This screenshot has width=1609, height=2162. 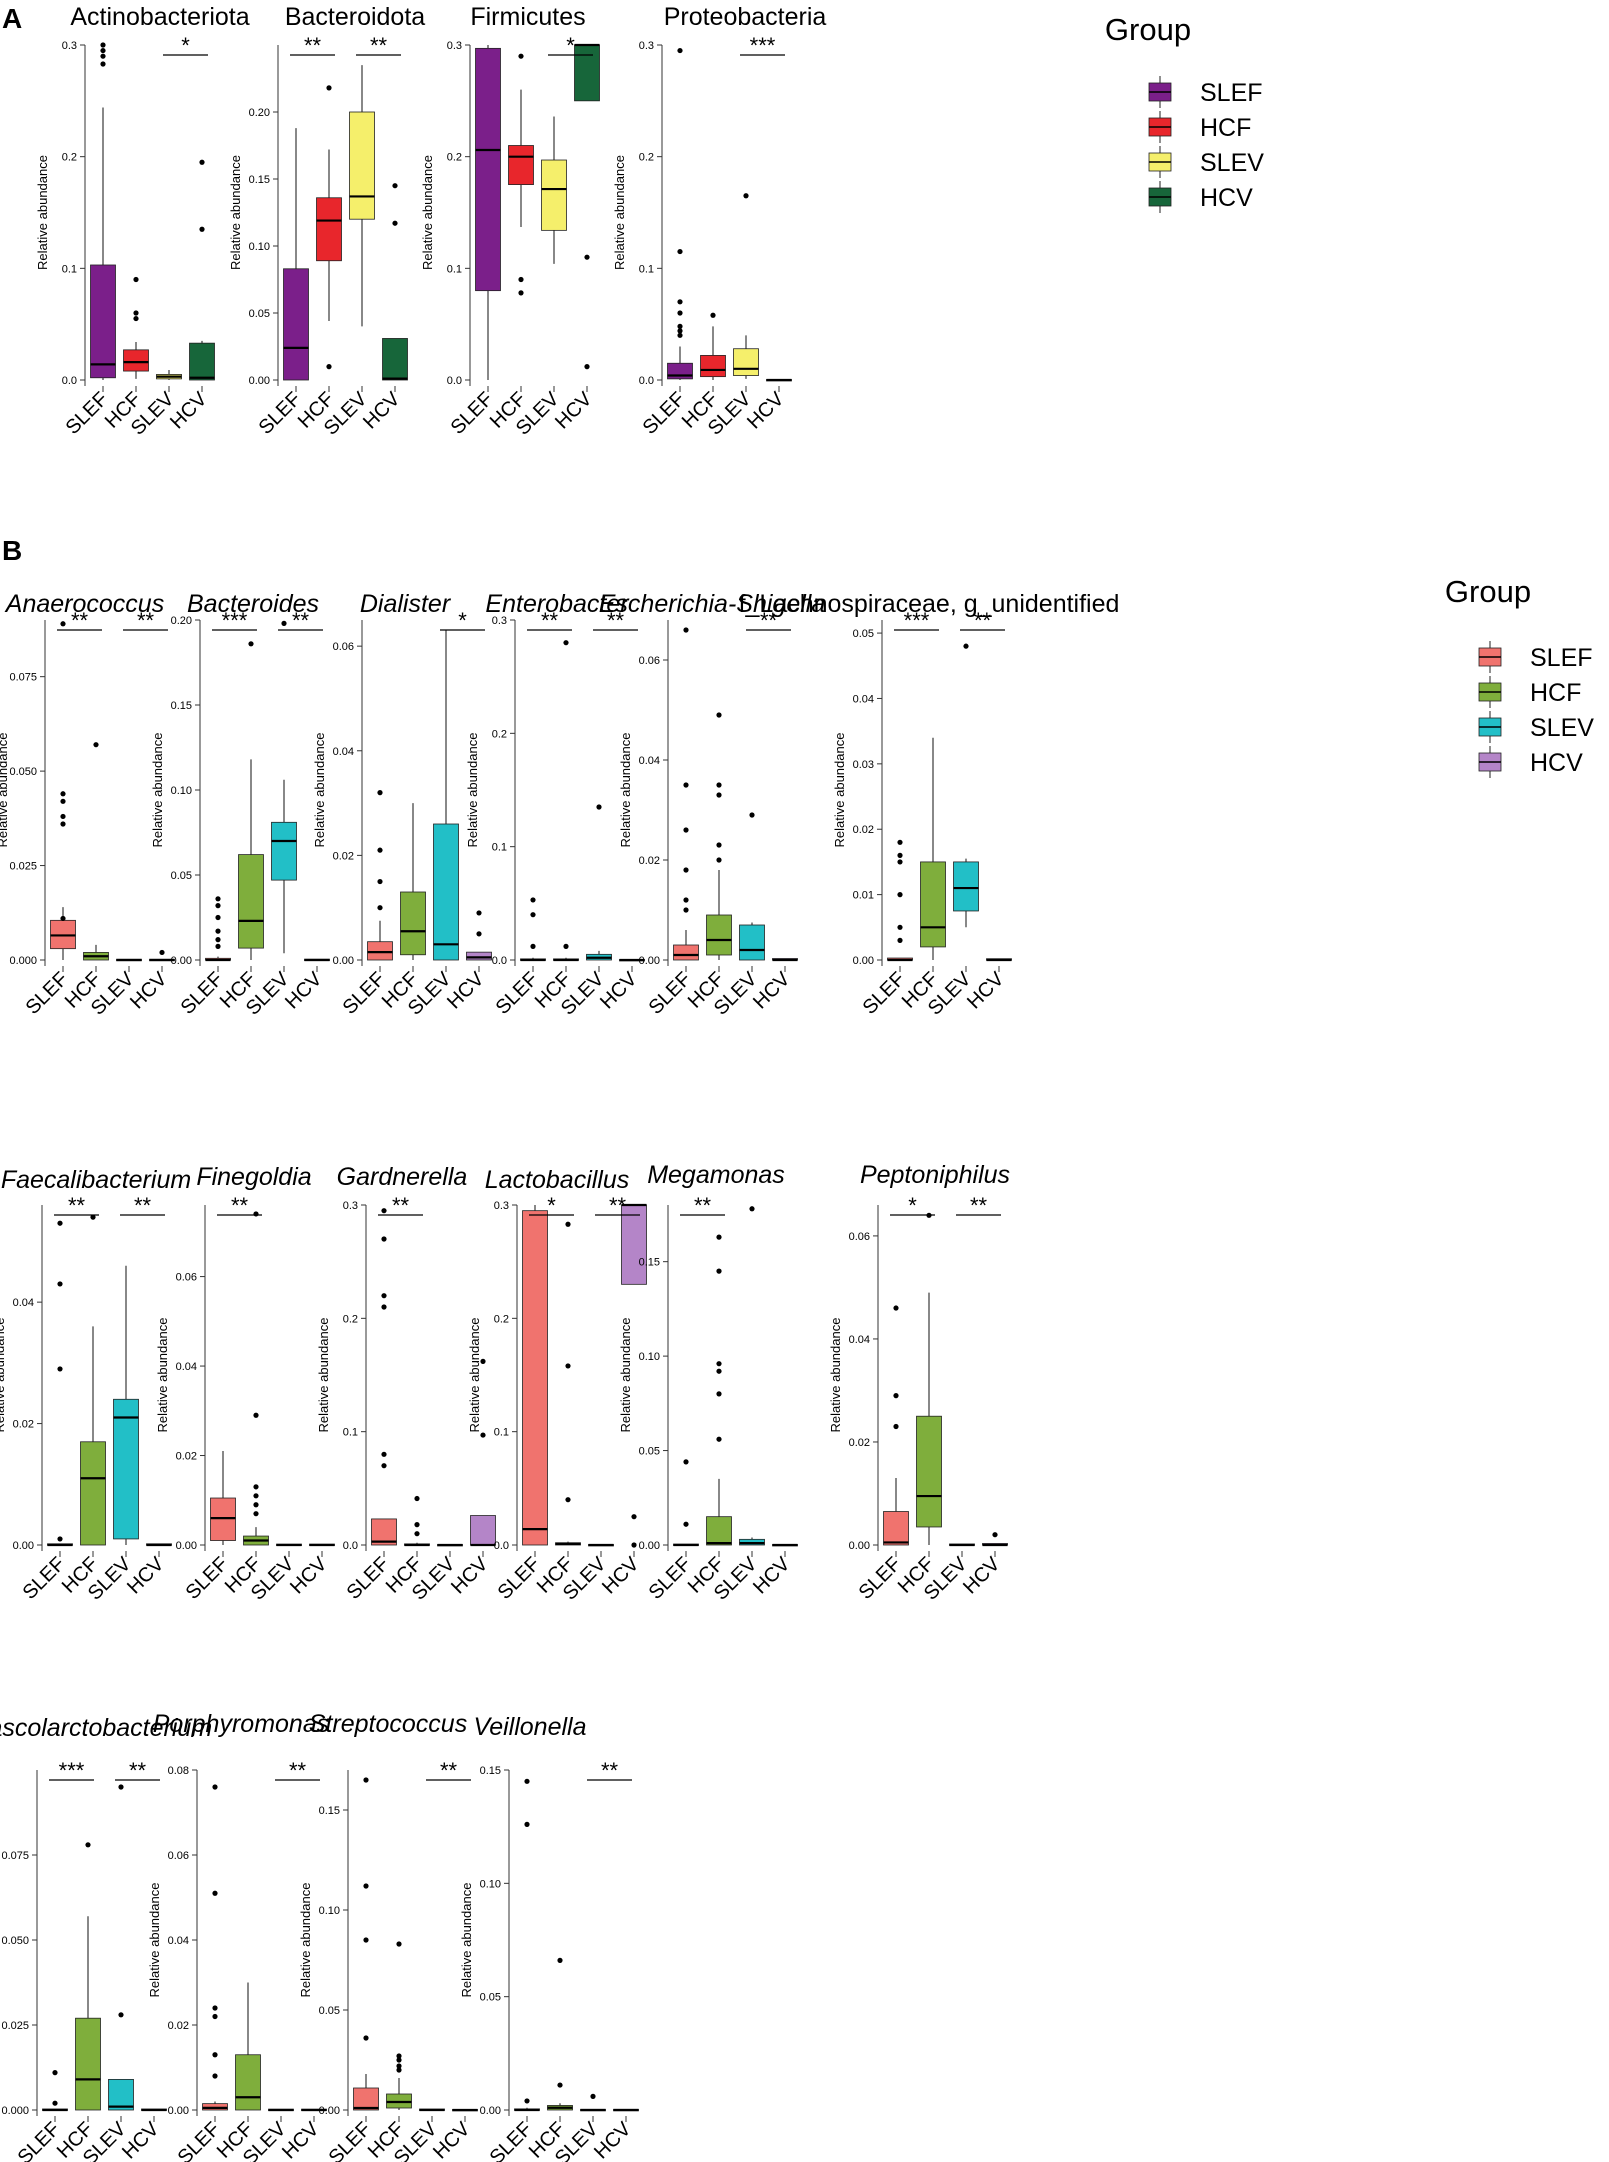 I want to click on x-tick-label: SLEF, so click(x=199, y=2140).